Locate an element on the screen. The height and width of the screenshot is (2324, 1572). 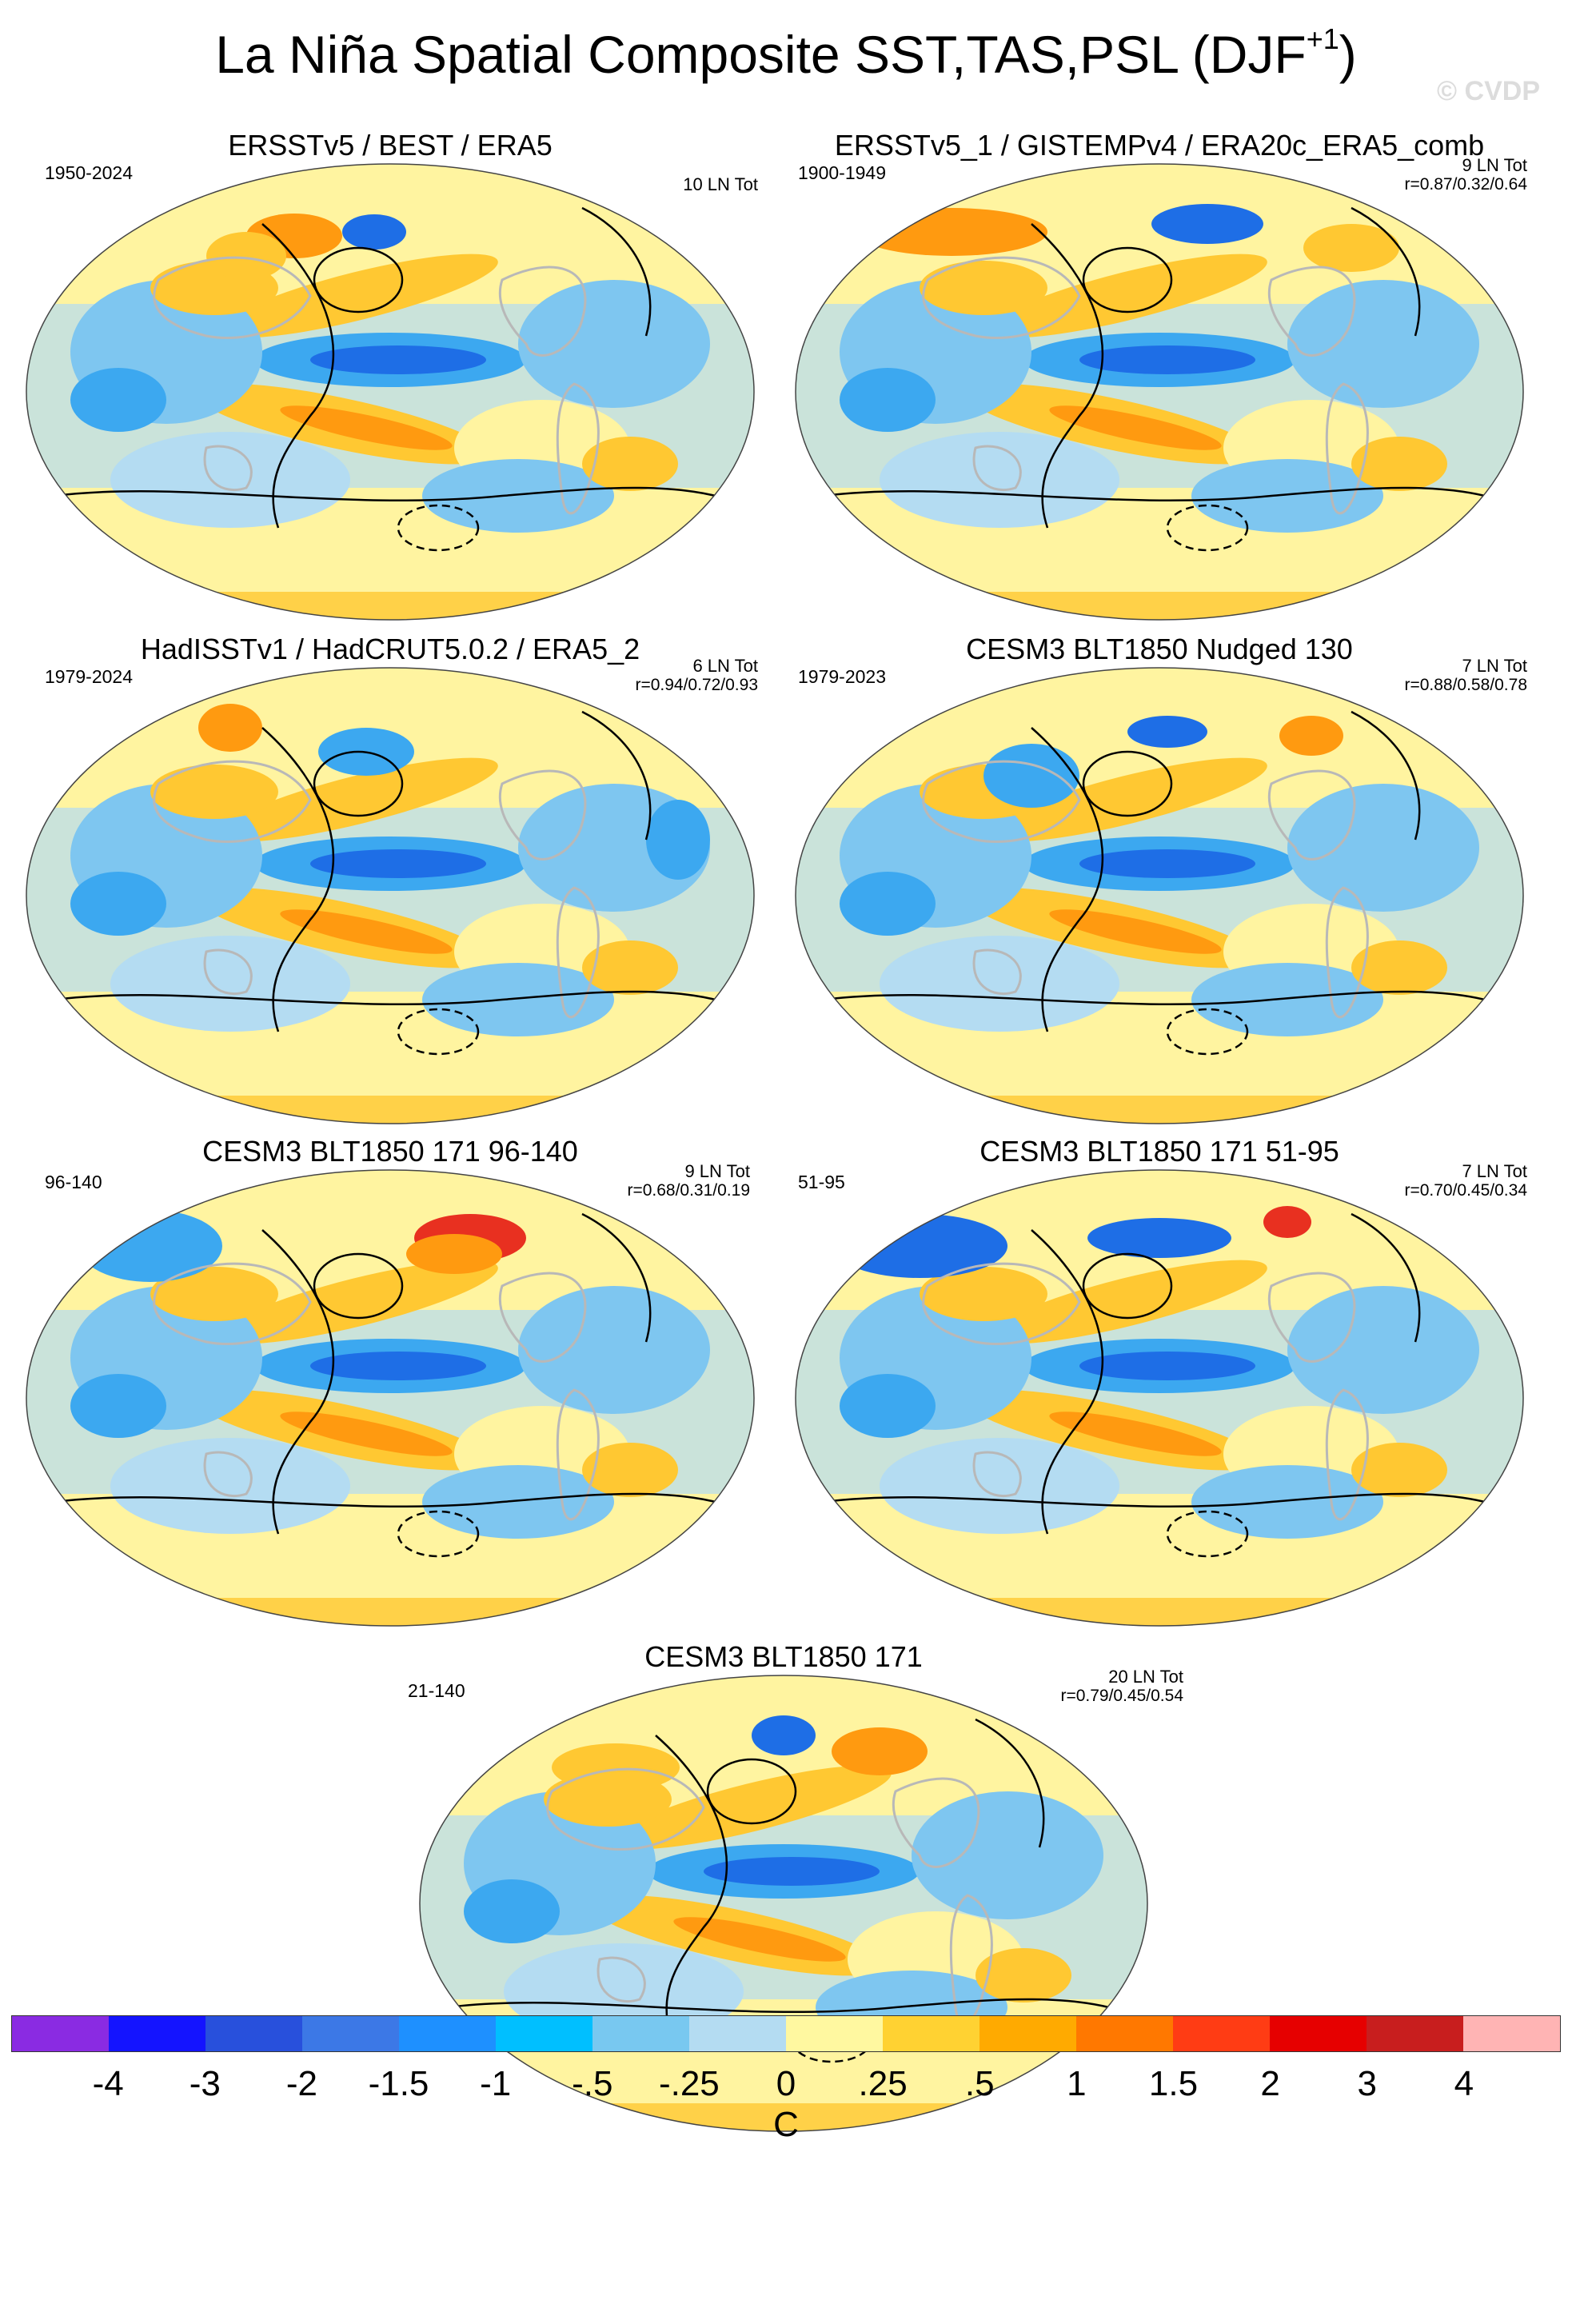
panel-event-count: 6 LN Tot is located at coordinates (725, 666).